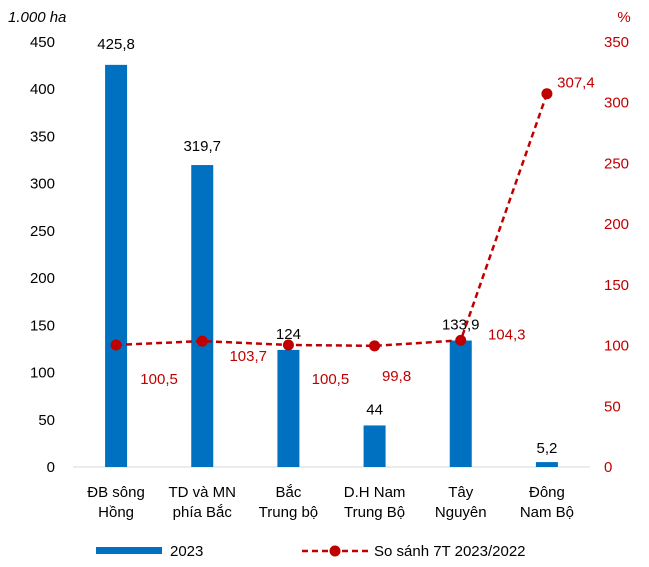 The image size is (649, 567). Describe the element at coordinates (42, 325) in the screenshot. I see `left-tick-label: 150` at that location.